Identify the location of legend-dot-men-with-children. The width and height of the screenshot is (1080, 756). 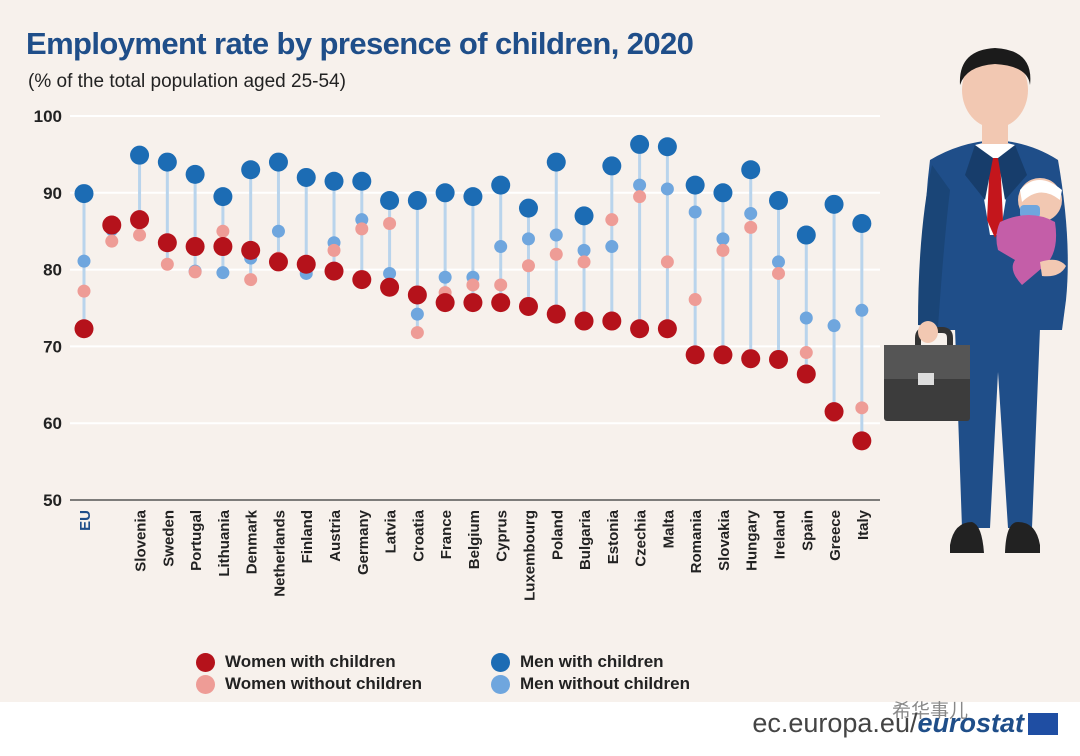
(500, 662).